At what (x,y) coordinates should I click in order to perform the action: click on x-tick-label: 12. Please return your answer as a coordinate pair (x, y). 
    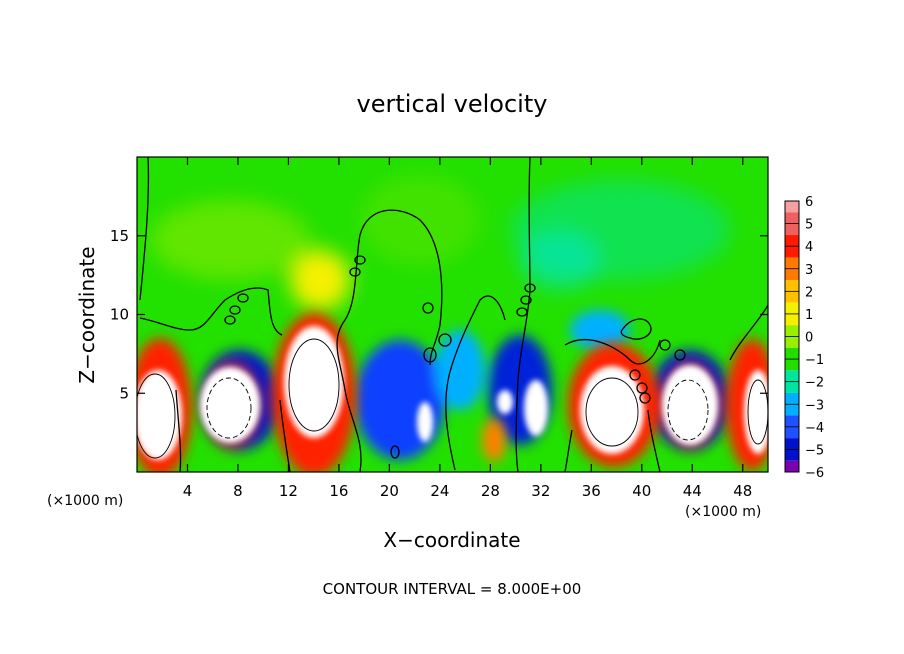
    Looking at the image, I should click on (288, 491).